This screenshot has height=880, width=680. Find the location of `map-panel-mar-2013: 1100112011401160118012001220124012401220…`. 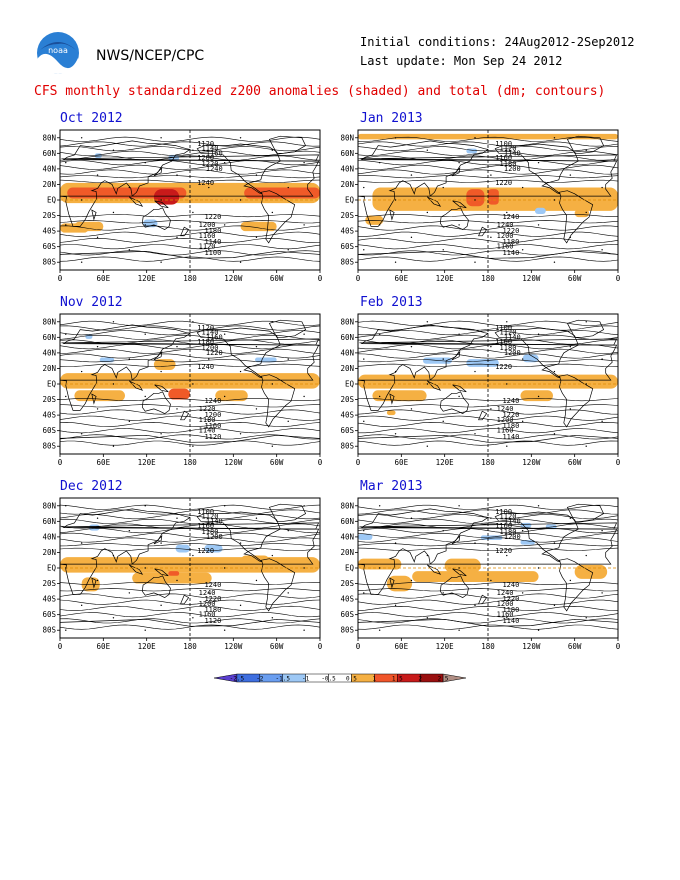

map-panel-mar-2013: 1100112011401160118012001220124012401220… is located at coordinates (480, 574).